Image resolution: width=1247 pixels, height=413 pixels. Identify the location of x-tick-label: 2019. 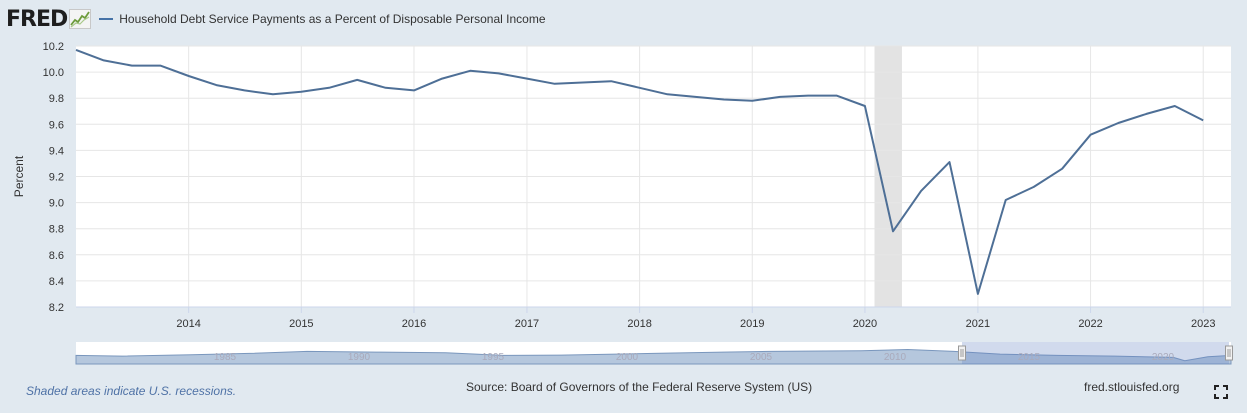
(752, 324).